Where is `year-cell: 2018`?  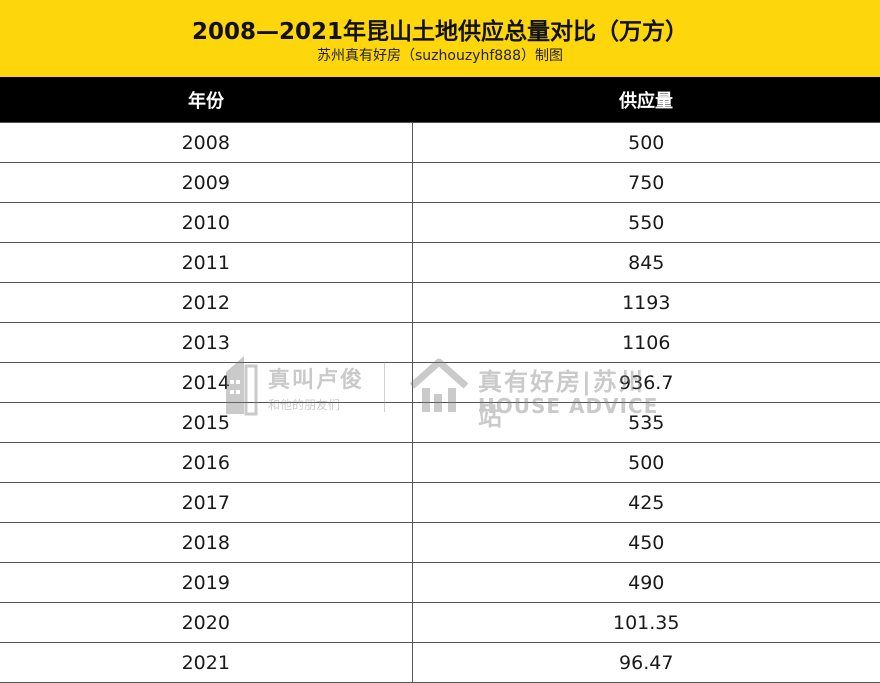
year-cell: 2018 is located at coordinates (206, 542).